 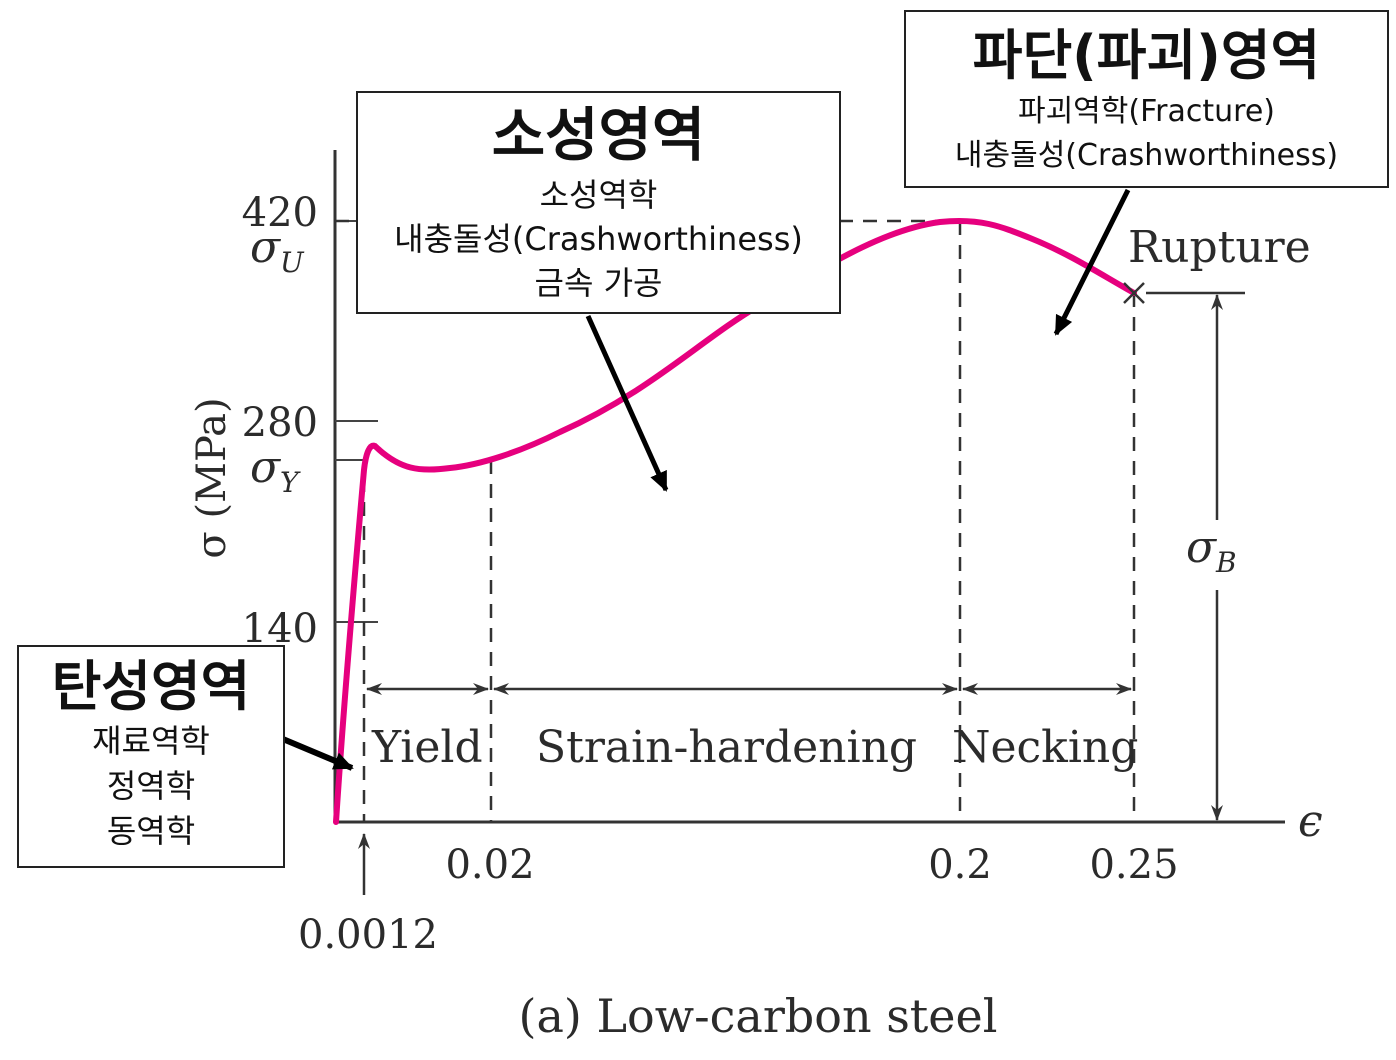 I want to click on plastic-region-item: 소성역학, so click(x=598, y=195).